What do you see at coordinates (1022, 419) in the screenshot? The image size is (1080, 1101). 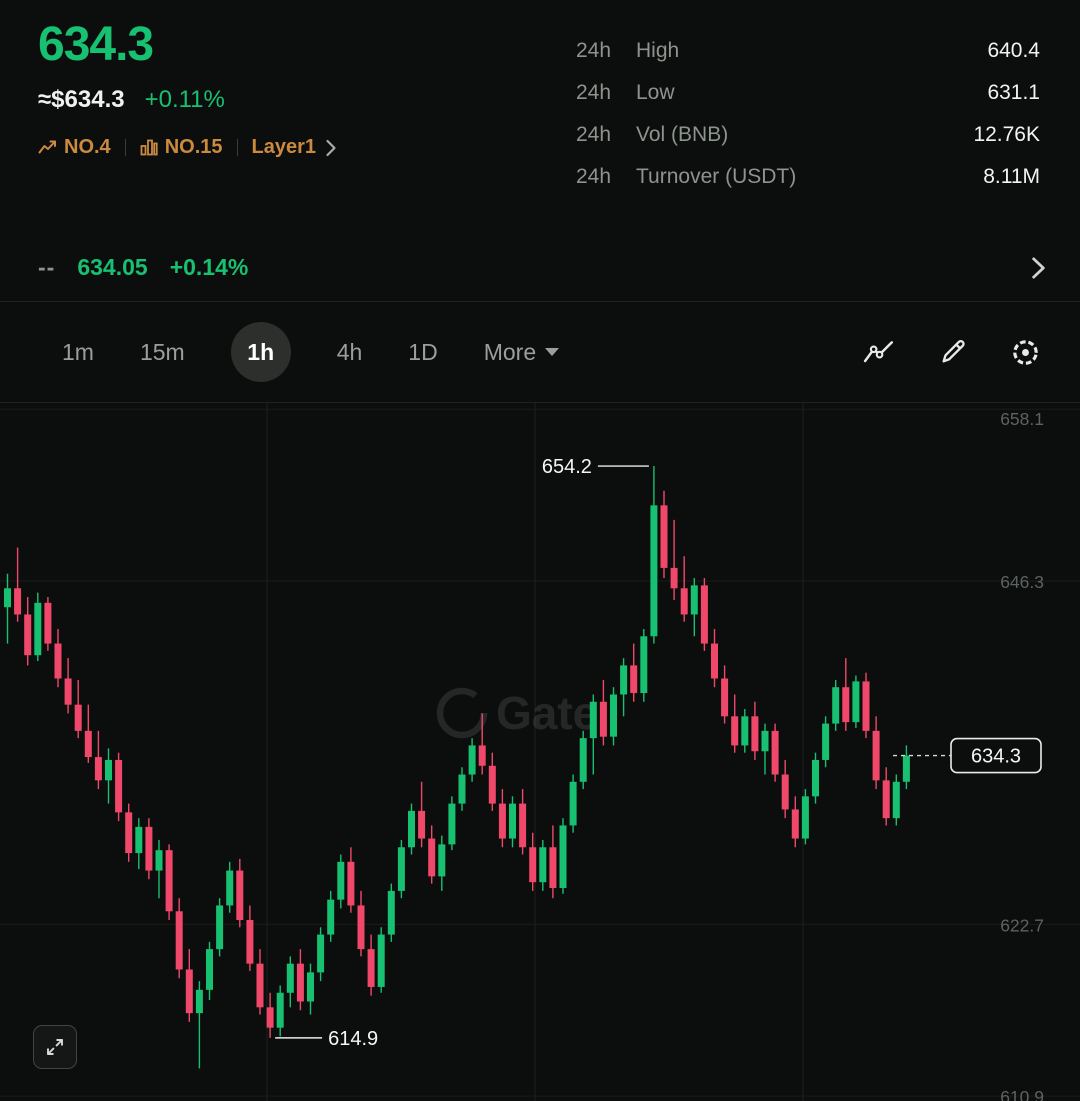 I see `y-axis-label: 658.1` at bounding box center [1022, 419].